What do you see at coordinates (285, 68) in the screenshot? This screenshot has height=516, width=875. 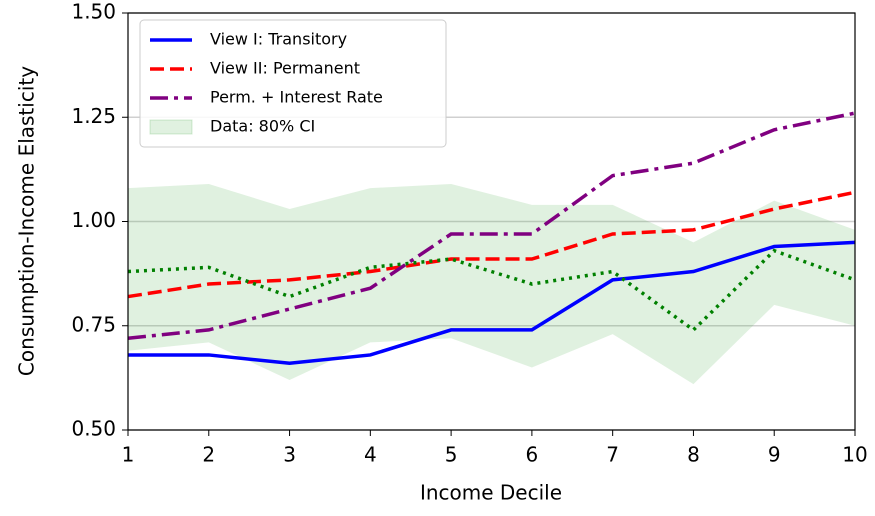 I see `legend-label: View II: Permanent` at bounding box center [285, 68].